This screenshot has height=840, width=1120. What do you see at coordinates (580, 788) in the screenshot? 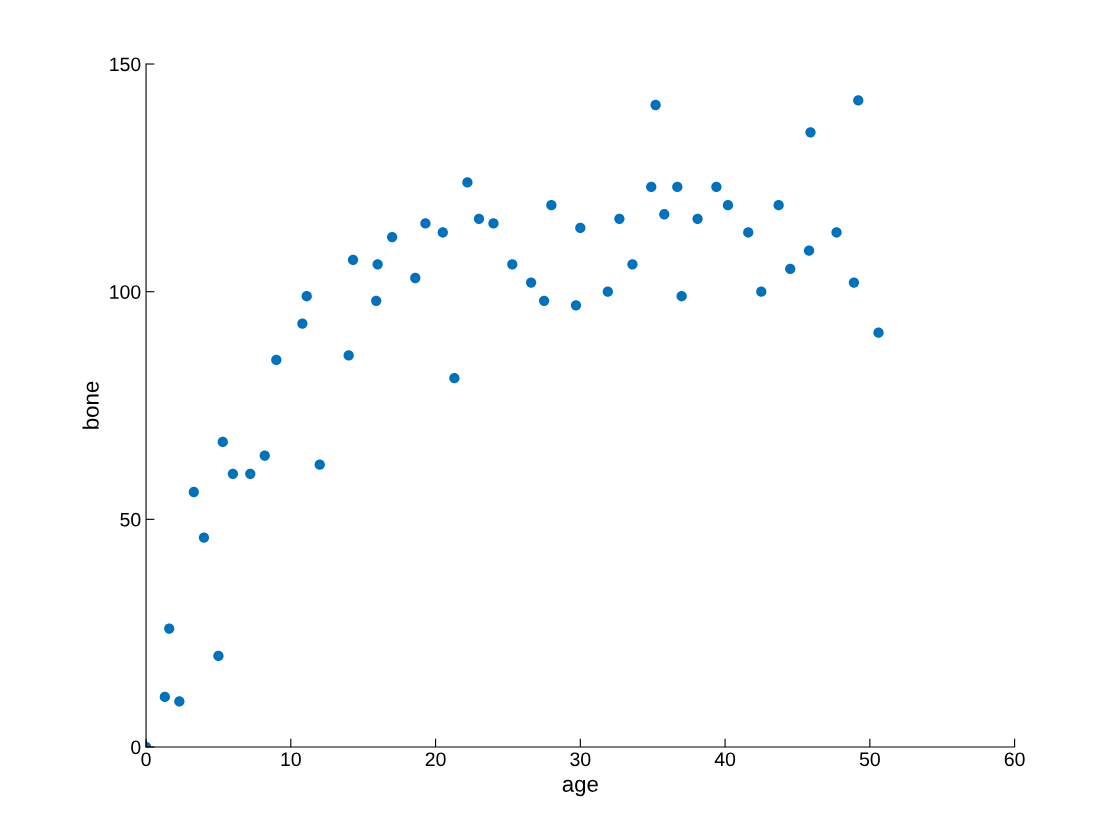
I see `x-axis-title: age` at bounding box center [580, 788].